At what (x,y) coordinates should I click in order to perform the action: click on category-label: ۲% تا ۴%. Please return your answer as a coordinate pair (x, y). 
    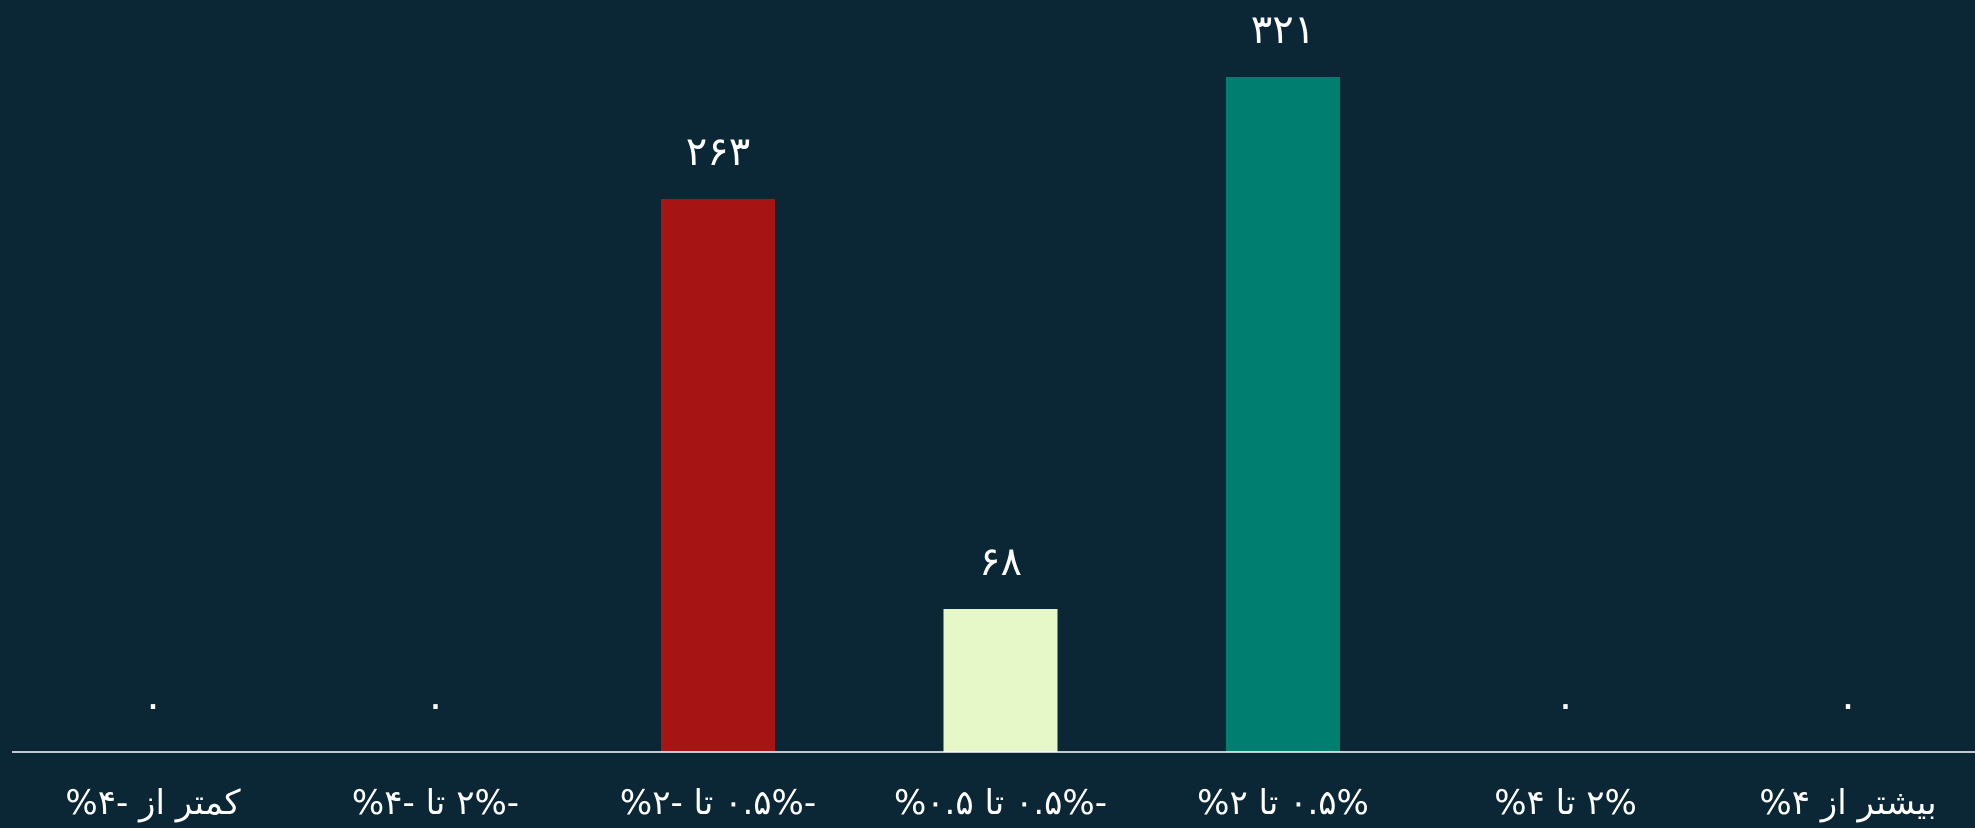
    Looking at the image, I should click on (1565, 803).